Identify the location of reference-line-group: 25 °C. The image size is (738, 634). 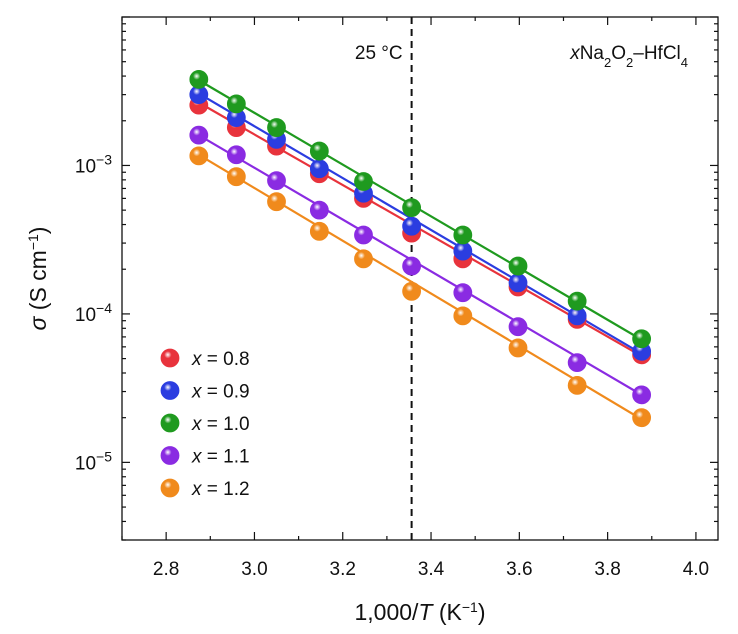
(384, 278).